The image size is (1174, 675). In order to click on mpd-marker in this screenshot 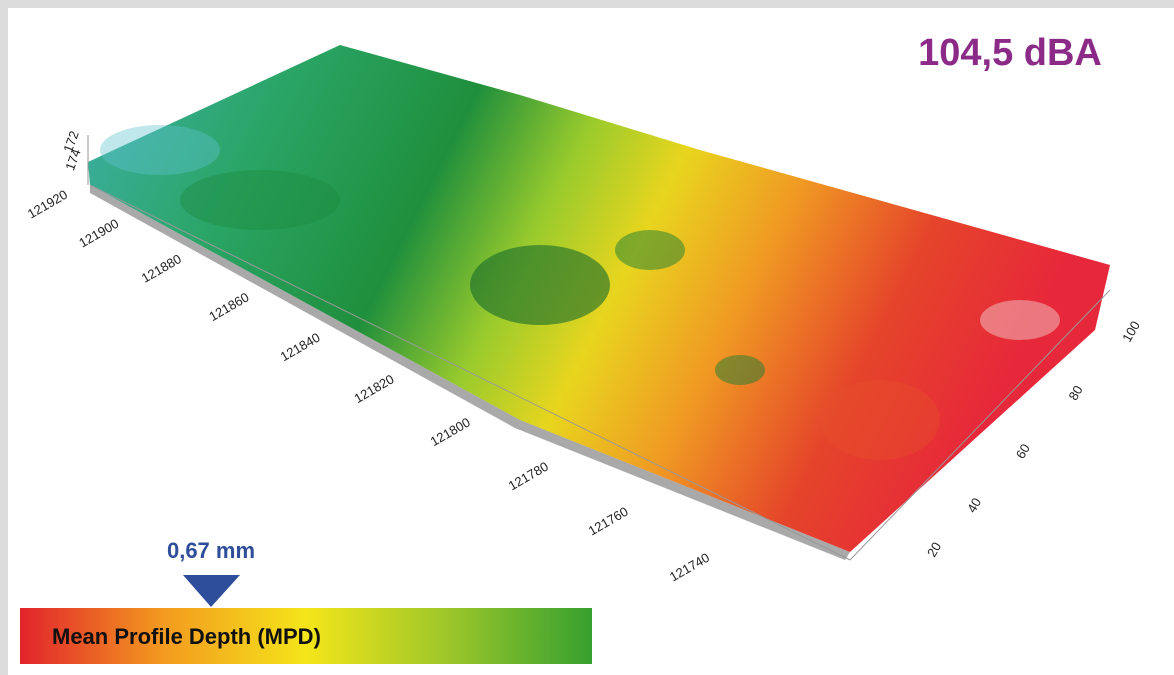, I will do `click(211, 591)`.